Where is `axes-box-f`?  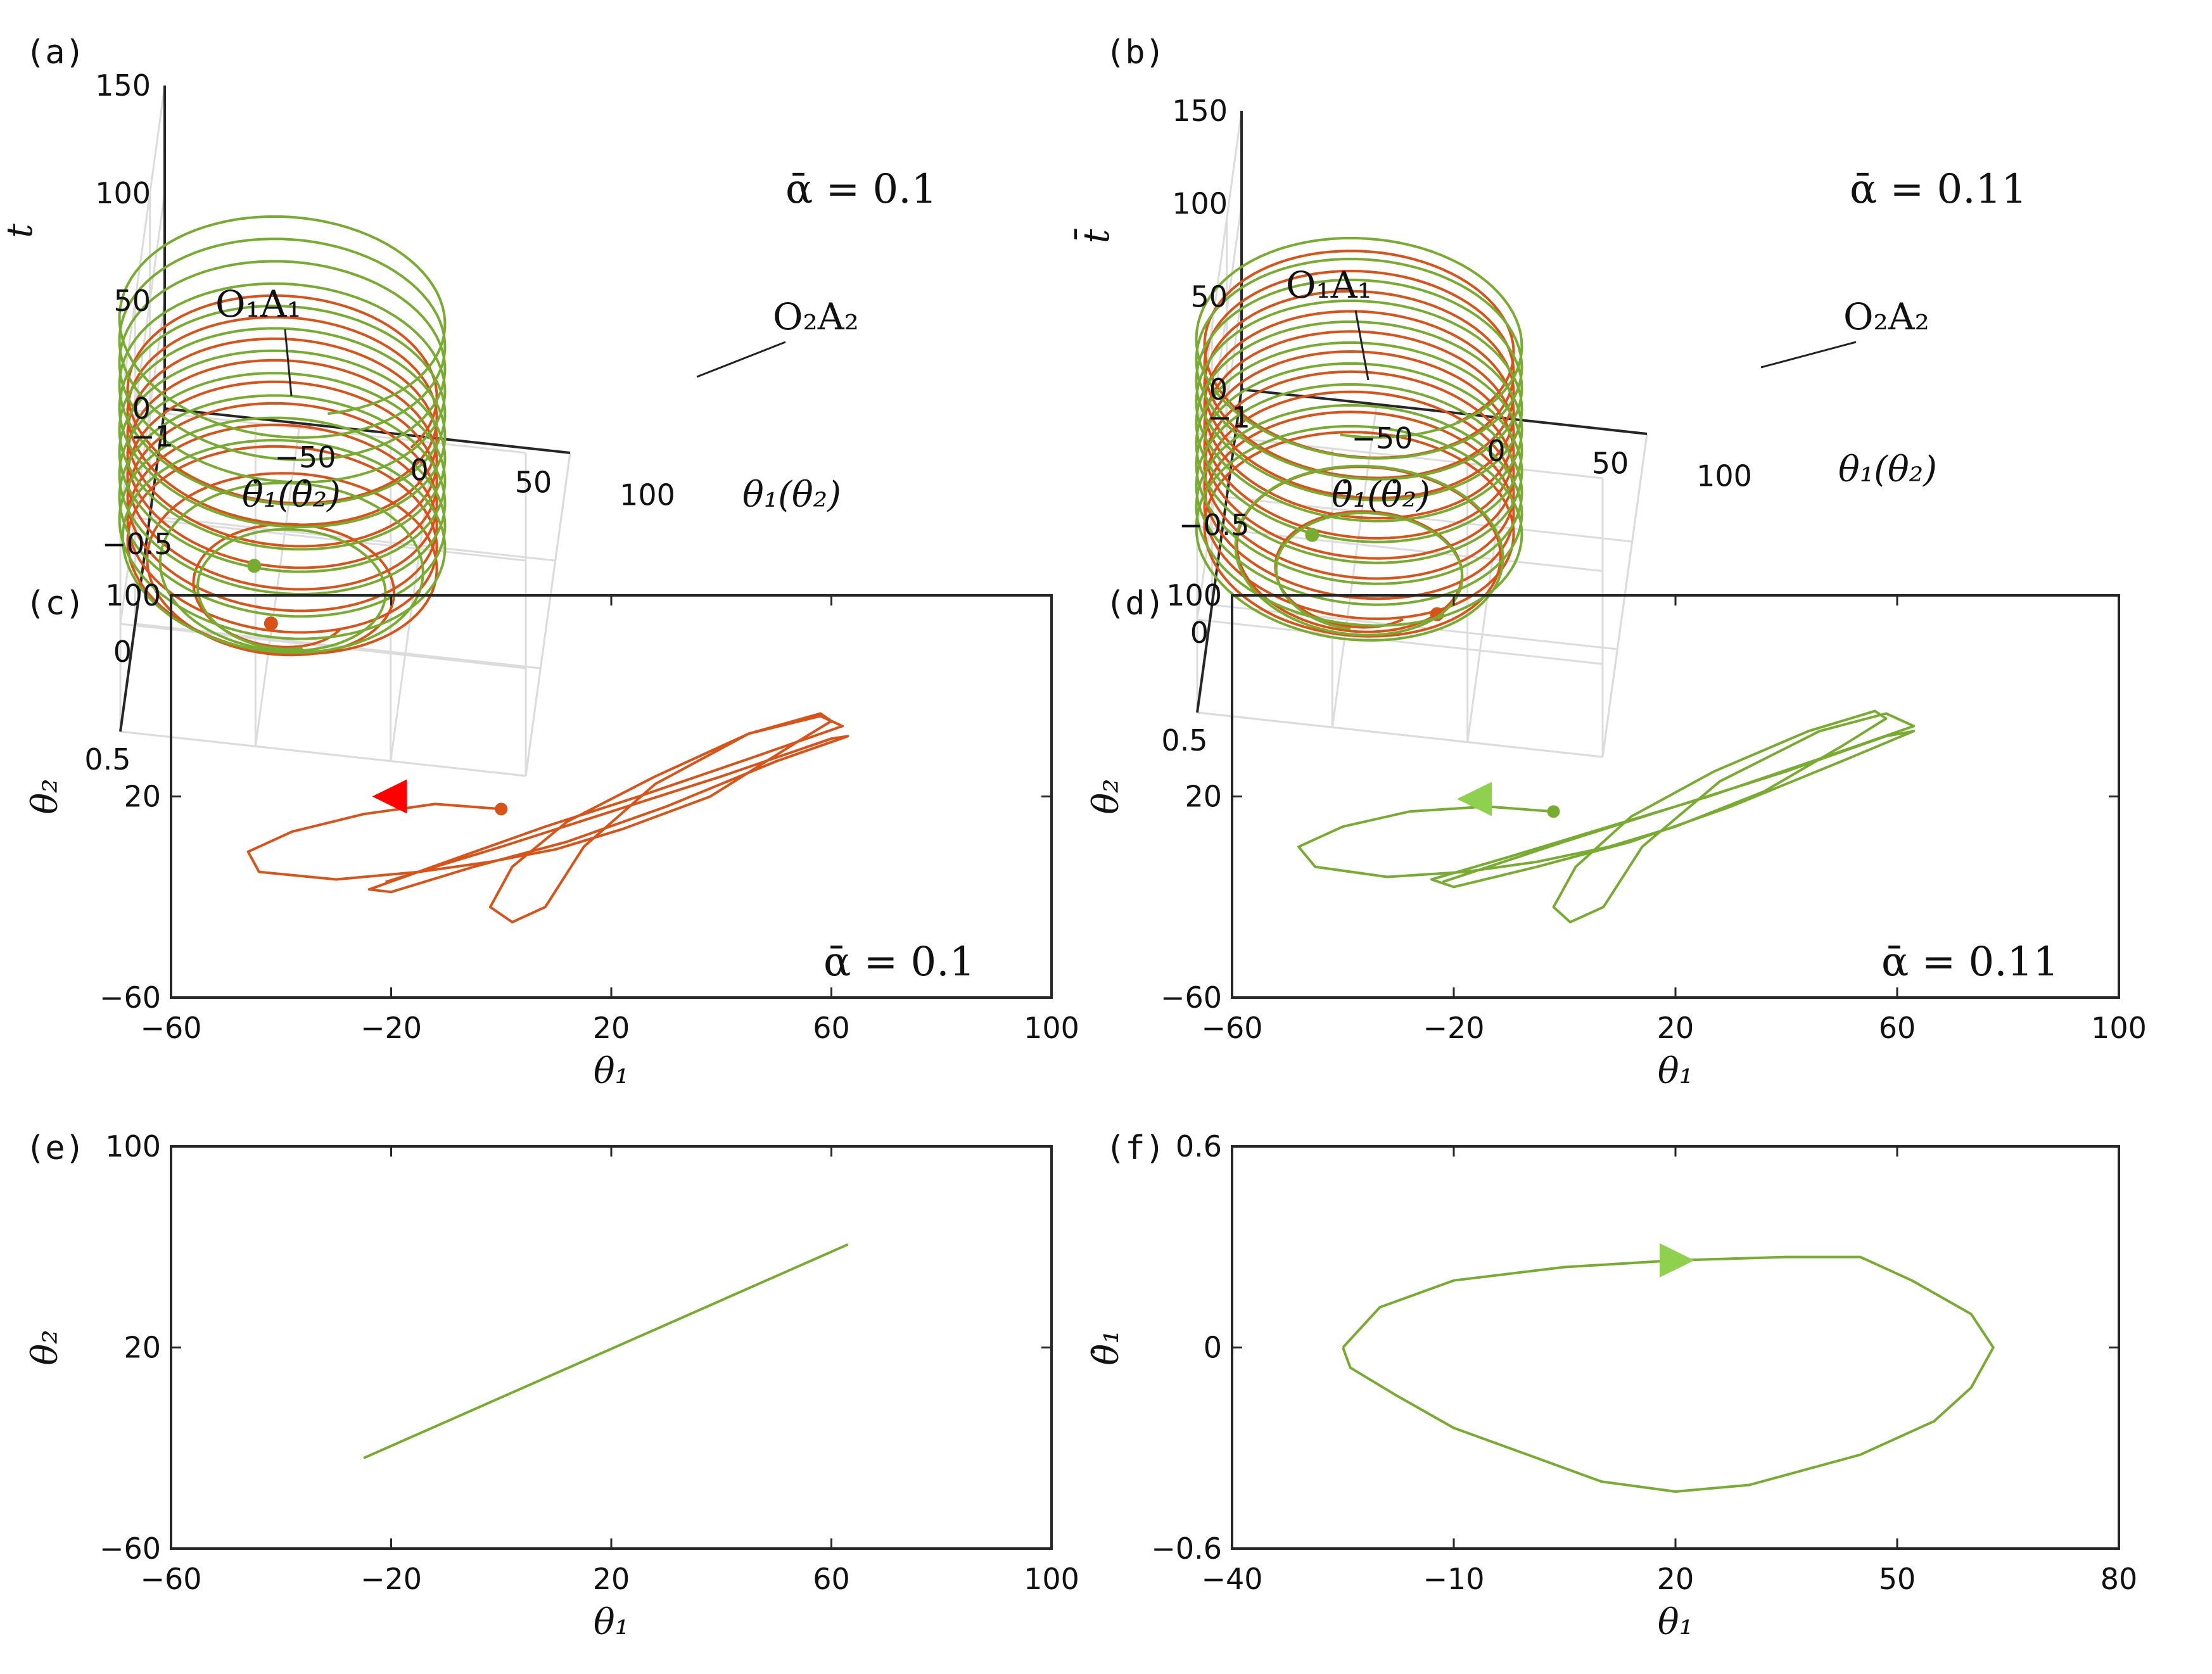 axes-box-f is located at coordinates (1675, 1347).